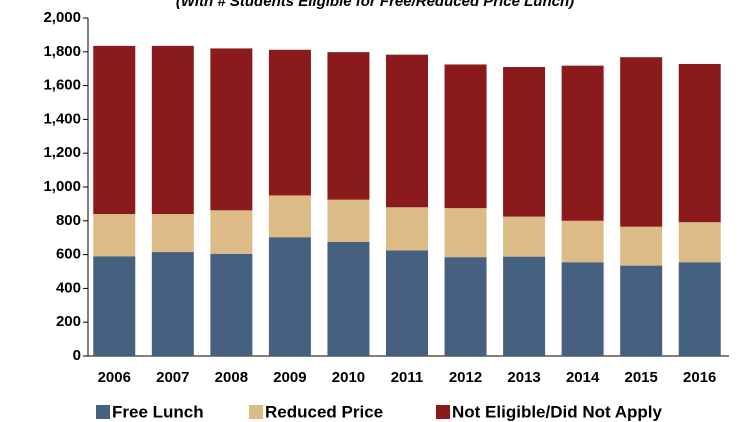 The image size is (740, 422). What do you see at coordinates (465, 377) in the screenshot?
I see `x-tick-label: 2012` at bounding box center [465, 377].